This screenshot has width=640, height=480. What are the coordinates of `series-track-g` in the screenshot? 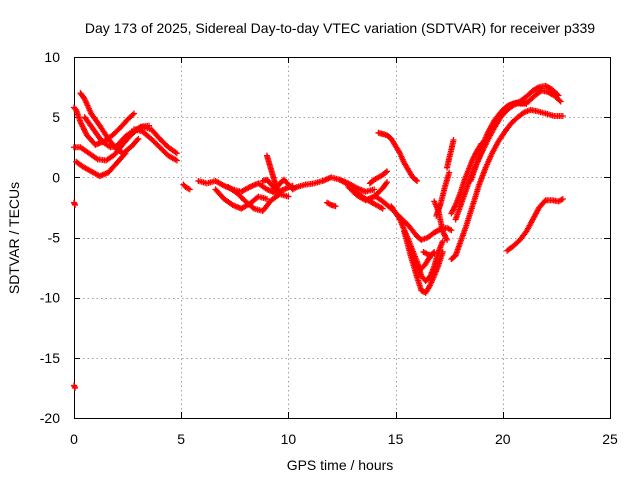 It's located at (75, 204).